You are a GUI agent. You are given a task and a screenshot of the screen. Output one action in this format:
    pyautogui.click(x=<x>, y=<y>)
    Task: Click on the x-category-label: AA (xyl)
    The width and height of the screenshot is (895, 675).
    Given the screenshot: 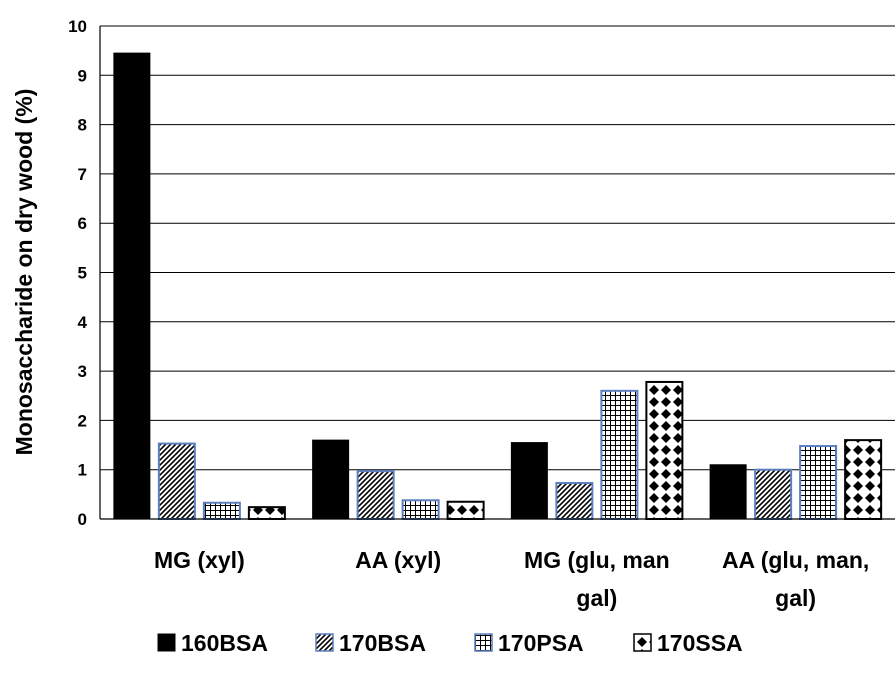 What is the action you would take?
    pyautogui.click(x=398, y=560)
    